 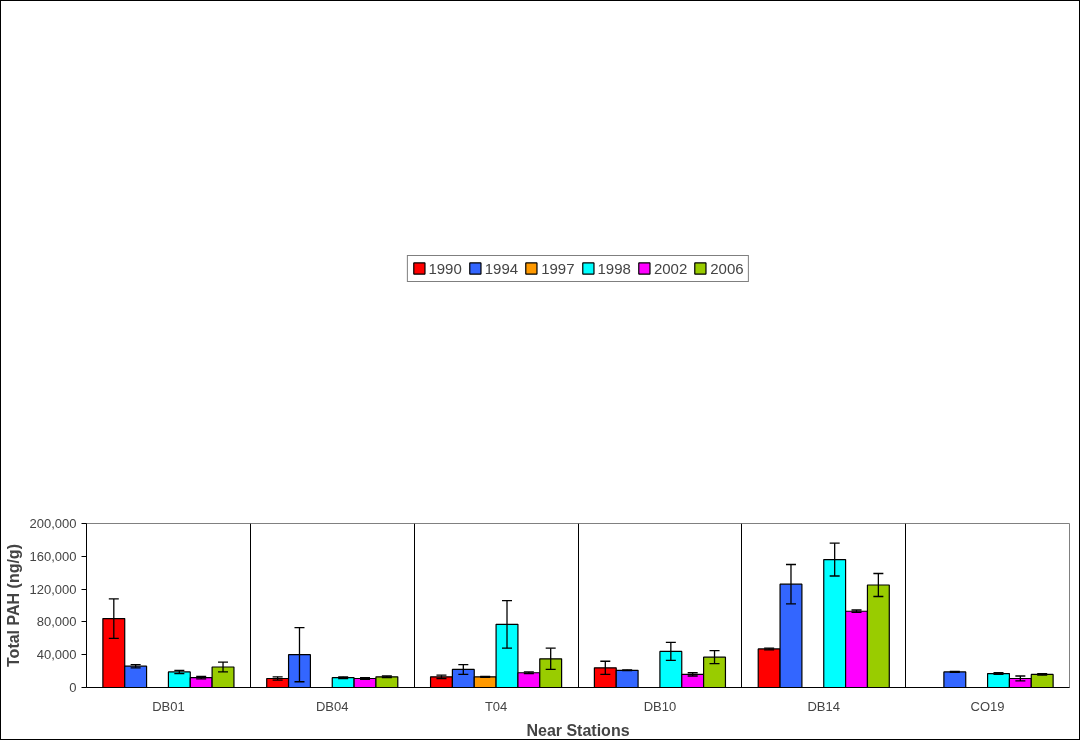 I want to click on y-tick-label: 0, so click(x=73, y=687).